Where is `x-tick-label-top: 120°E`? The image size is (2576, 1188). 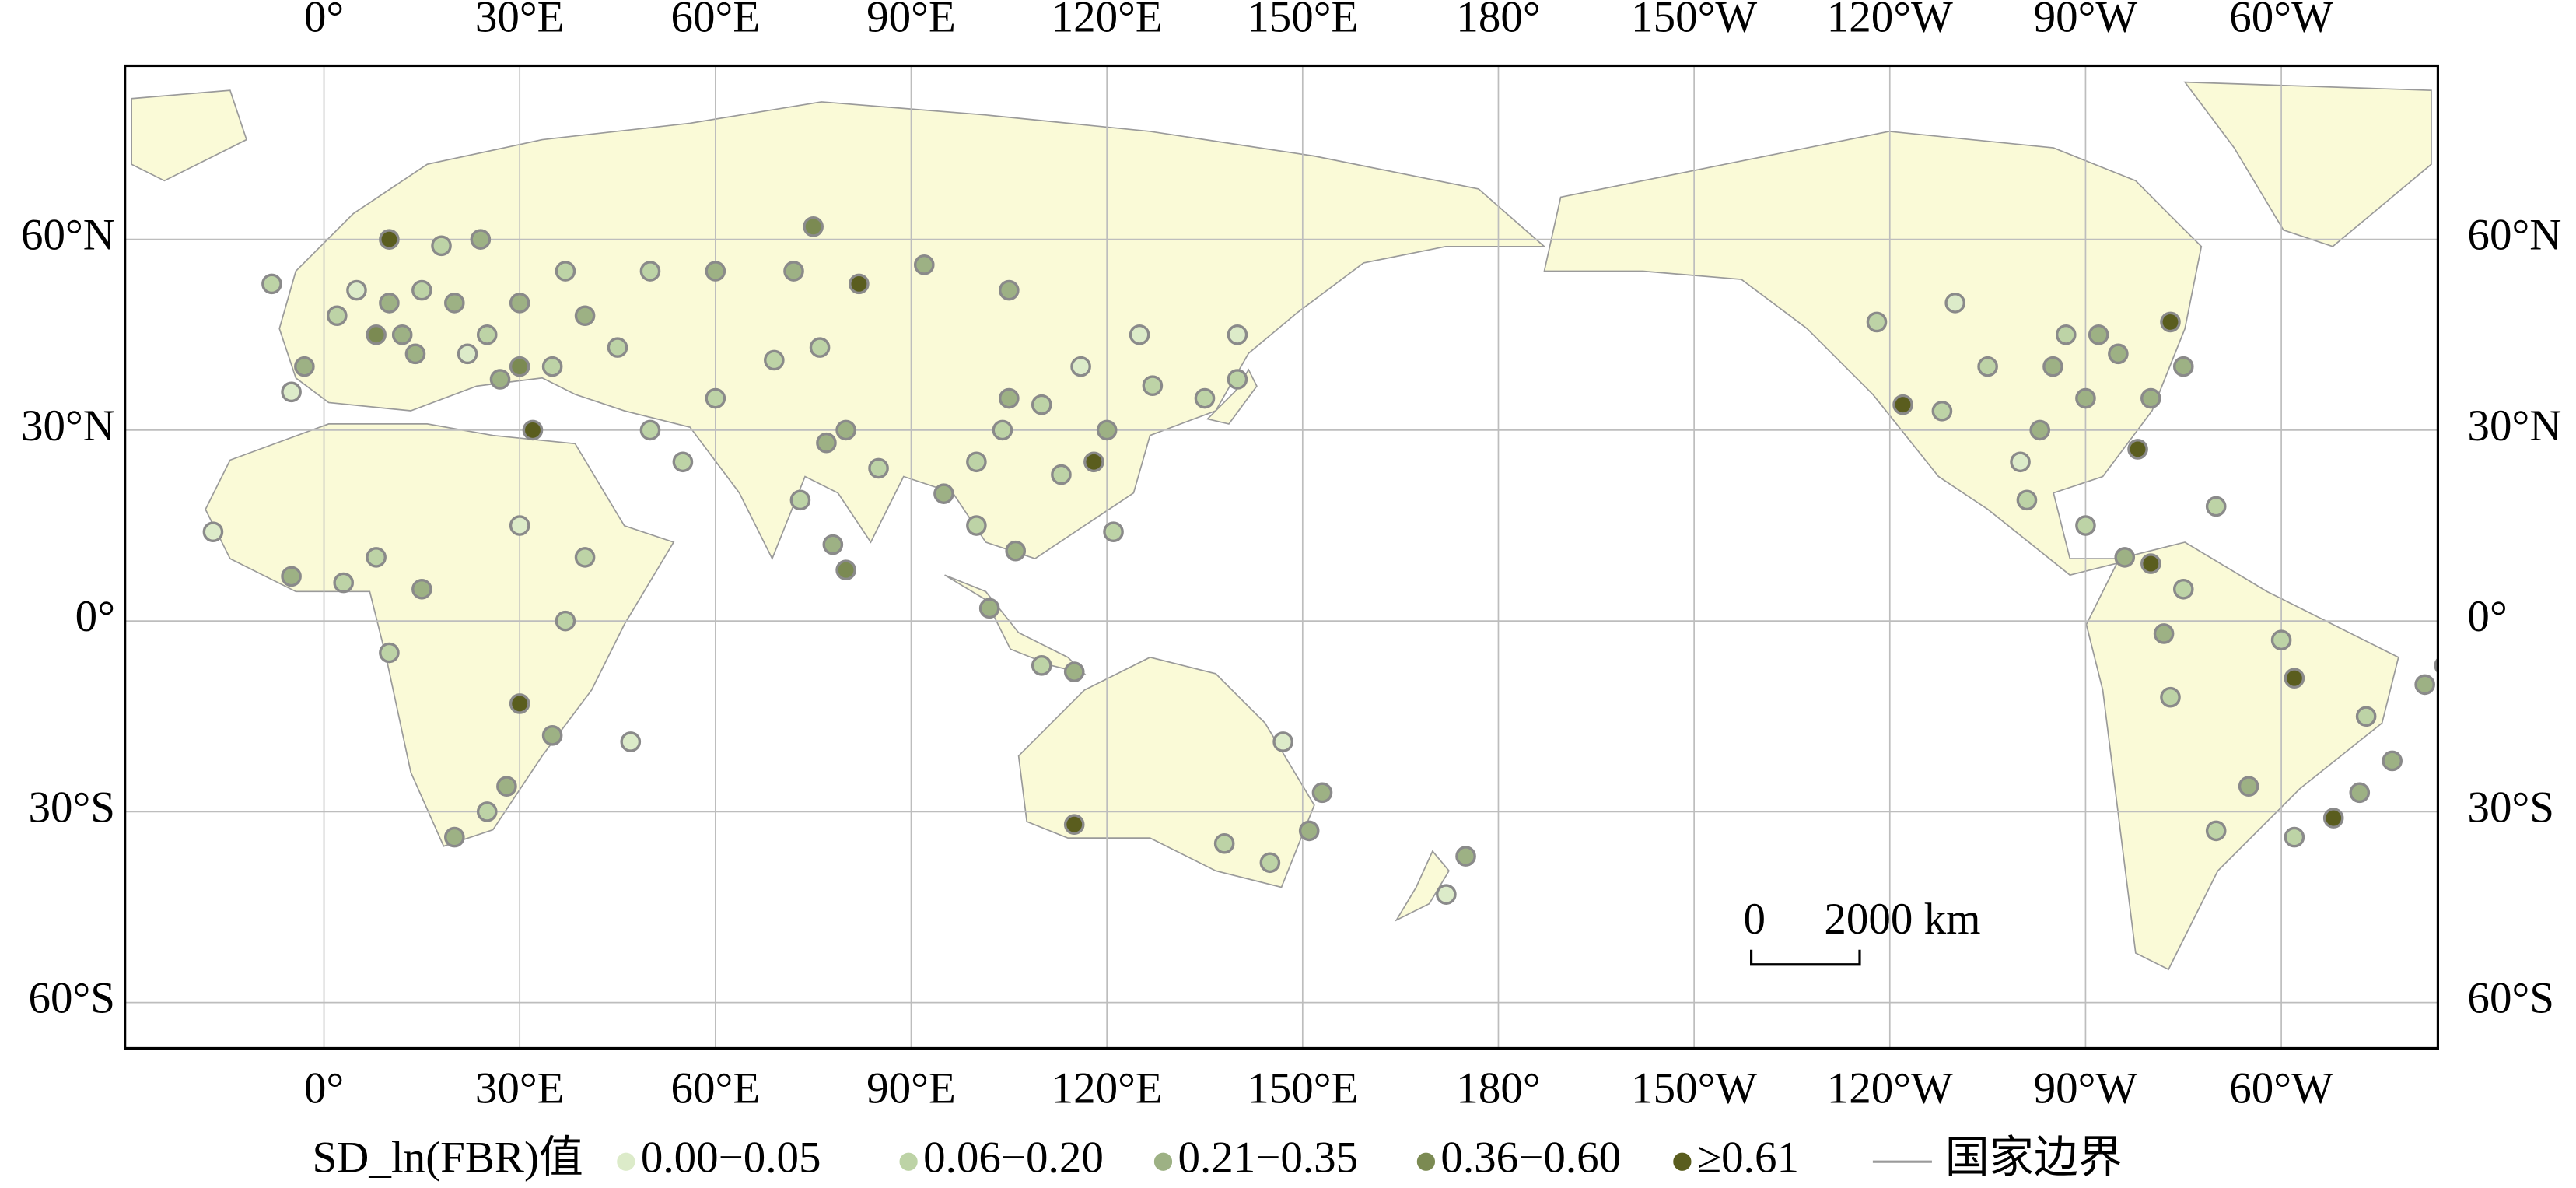
x-tick-label-top: 120°E is located at coordinates (1108, 21).